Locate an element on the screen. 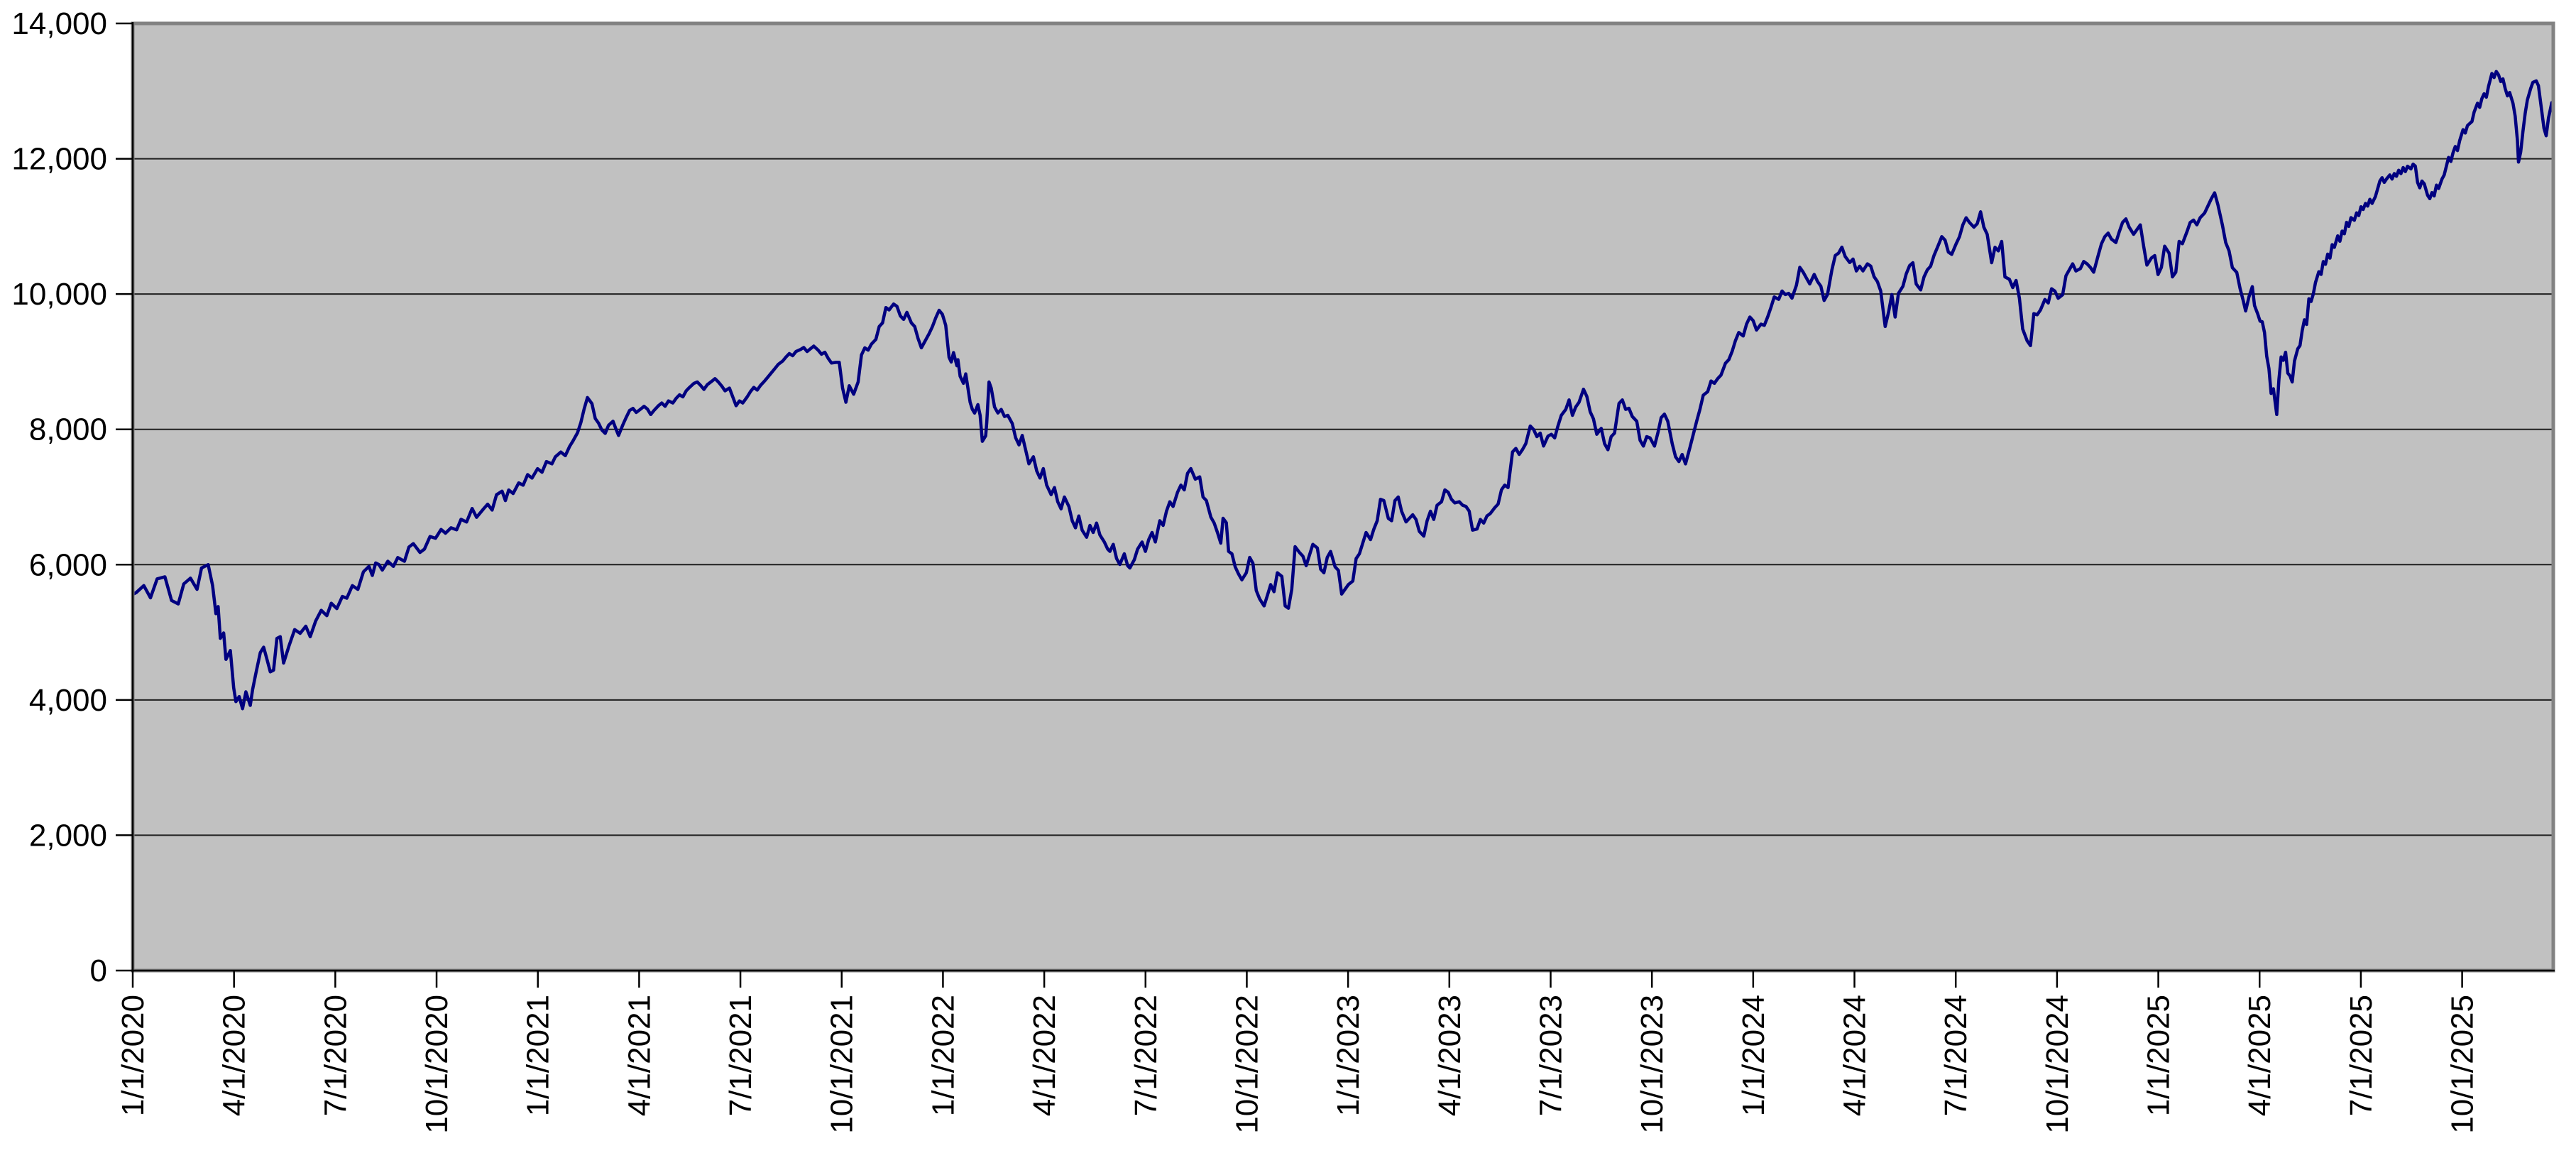  y-axis-label: 6,000 is located at coordinates (68, 564).